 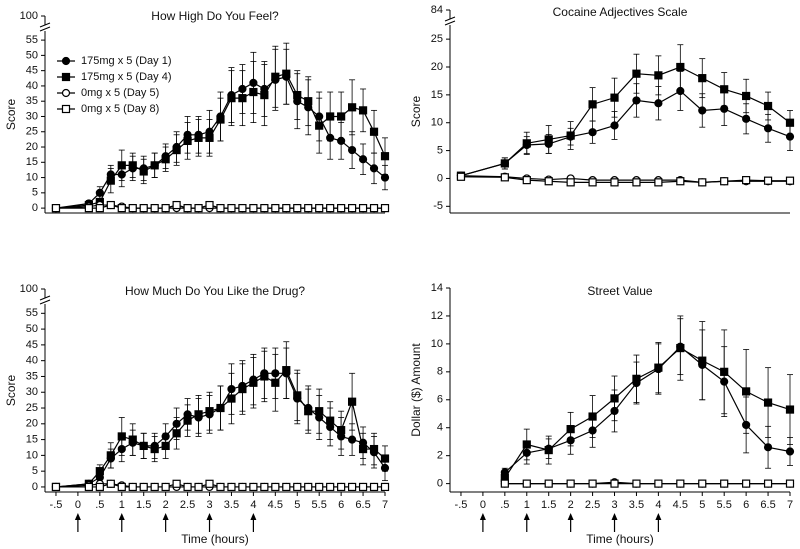 What do you see at coordinates (416, 390) in the screenshot?
I see `y-axis-label: Dollar ($) Amount` at bounding box center [416, 390].